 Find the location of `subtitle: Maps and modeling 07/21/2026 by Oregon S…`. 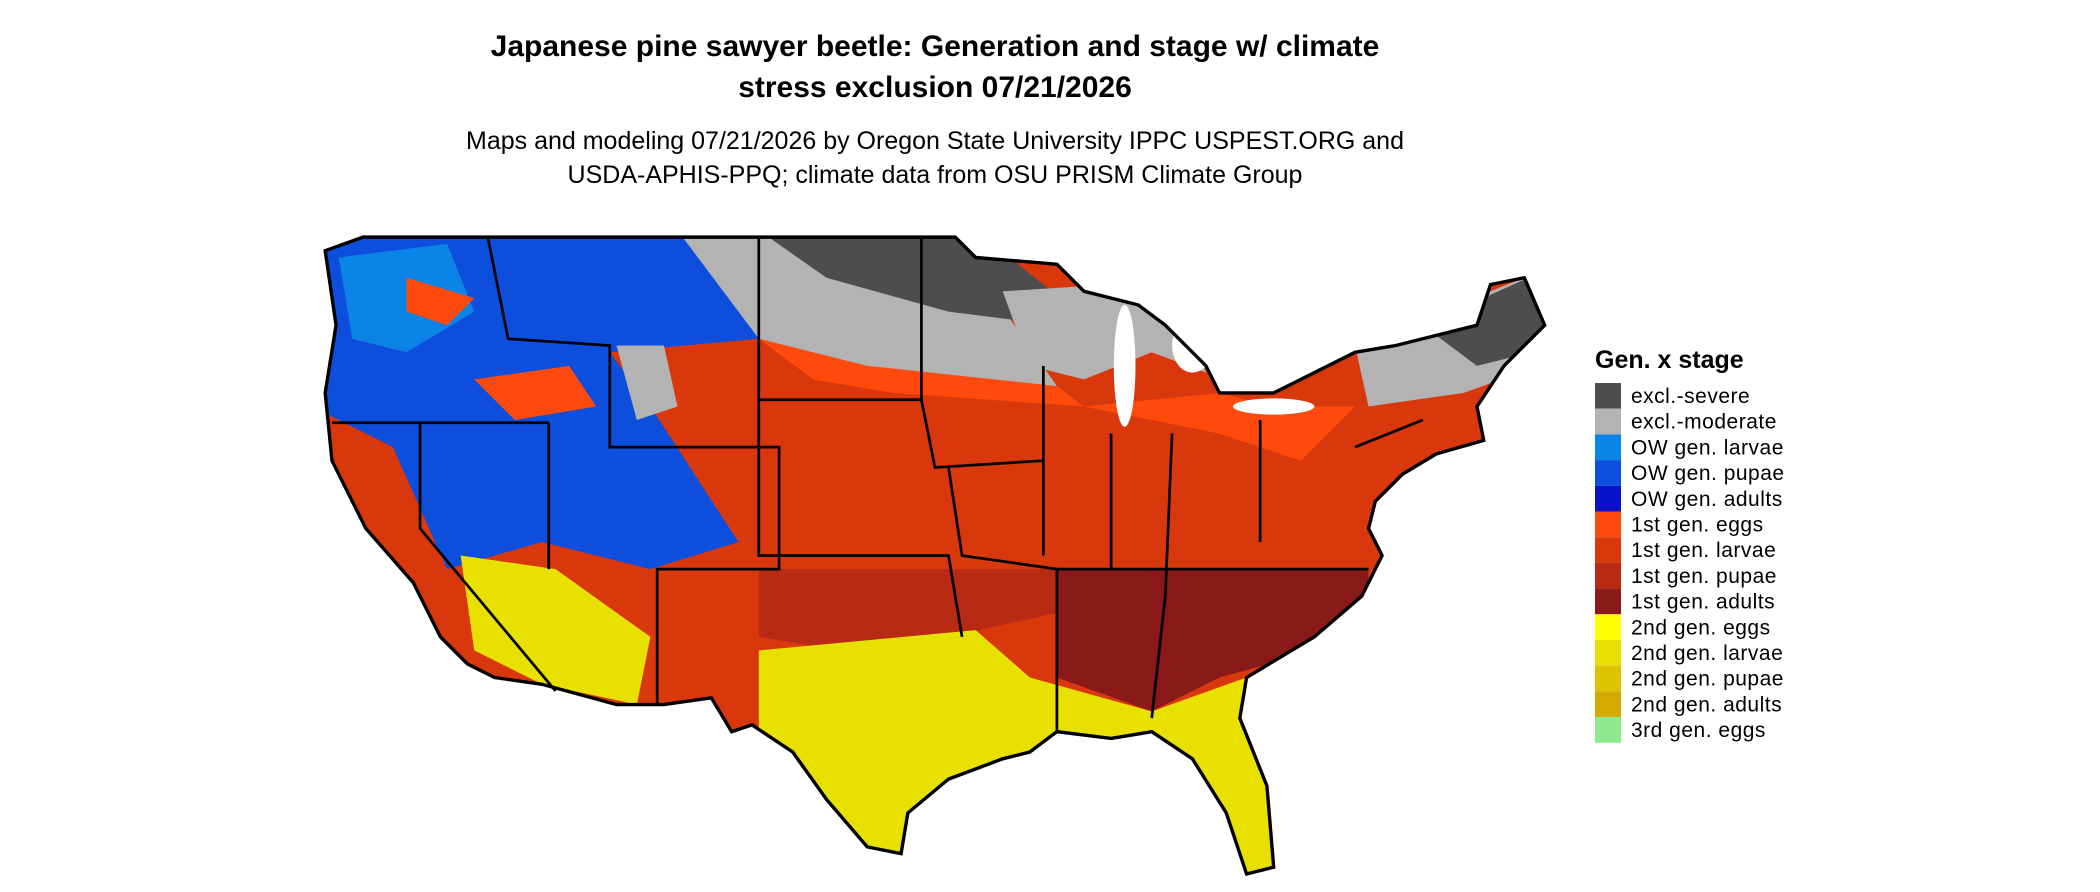

subtitle: Maps and modeling 07/21/2026 by Oregon S… is located at coordinates (935, 141).